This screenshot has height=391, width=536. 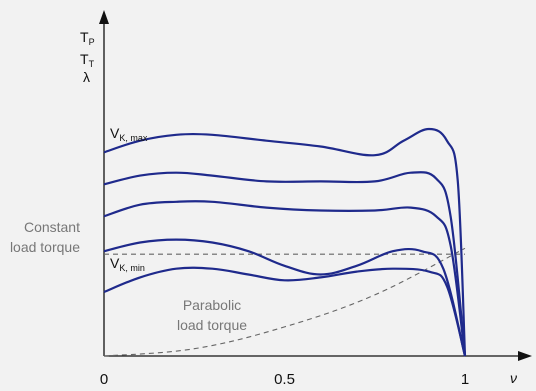 I want to click on parabolic-load-label-line2: load torque, so click(x=212, y=325).